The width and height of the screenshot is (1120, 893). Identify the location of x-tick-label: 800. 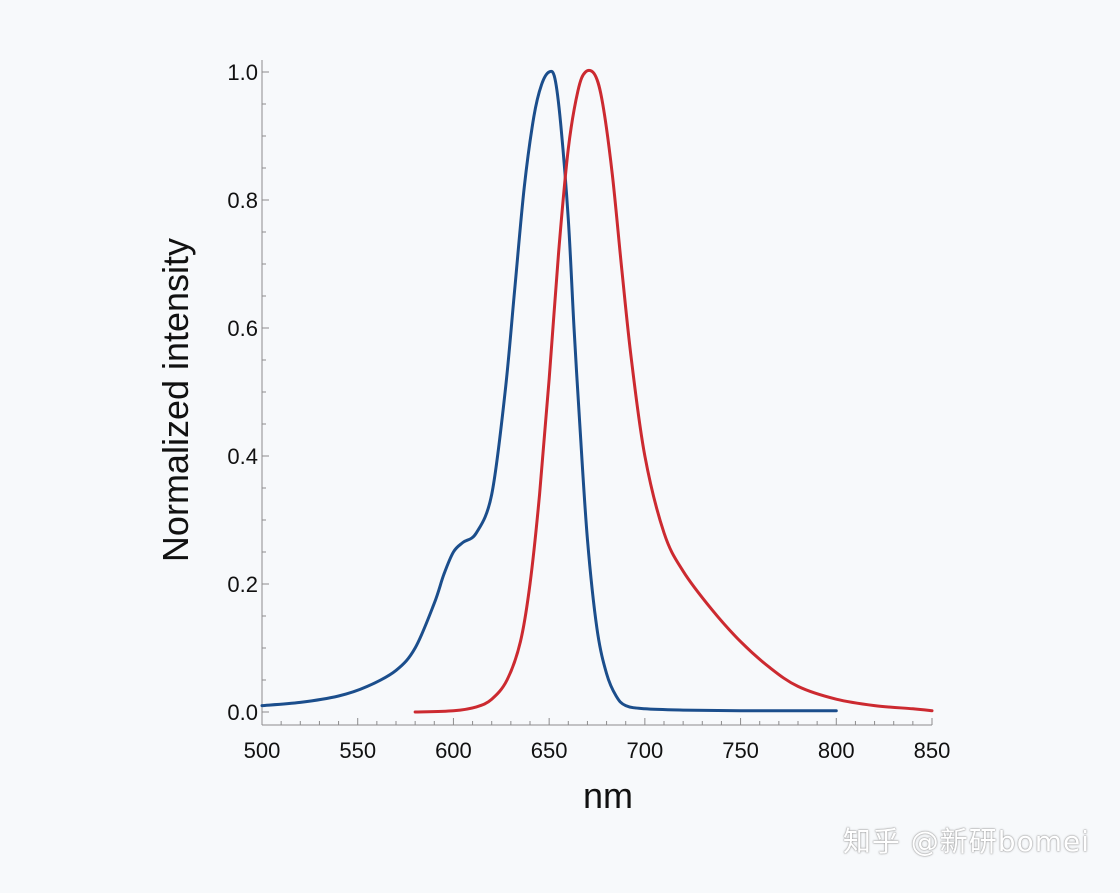
(836, 750).